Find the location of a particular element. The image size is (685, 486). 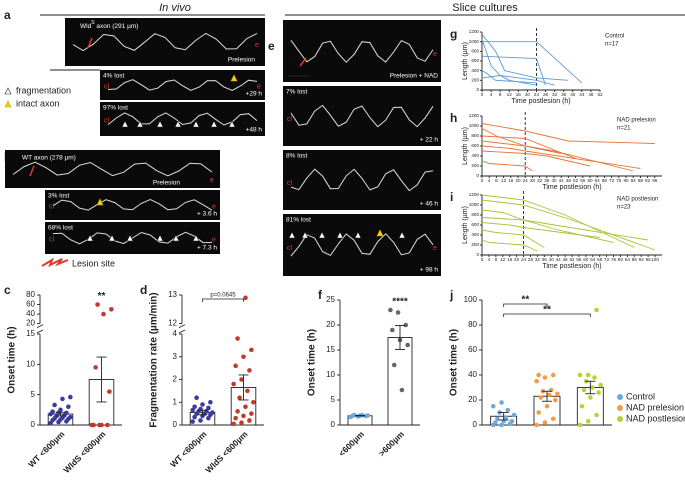

time-label: + 98 h is located at coordinates (429, 270).